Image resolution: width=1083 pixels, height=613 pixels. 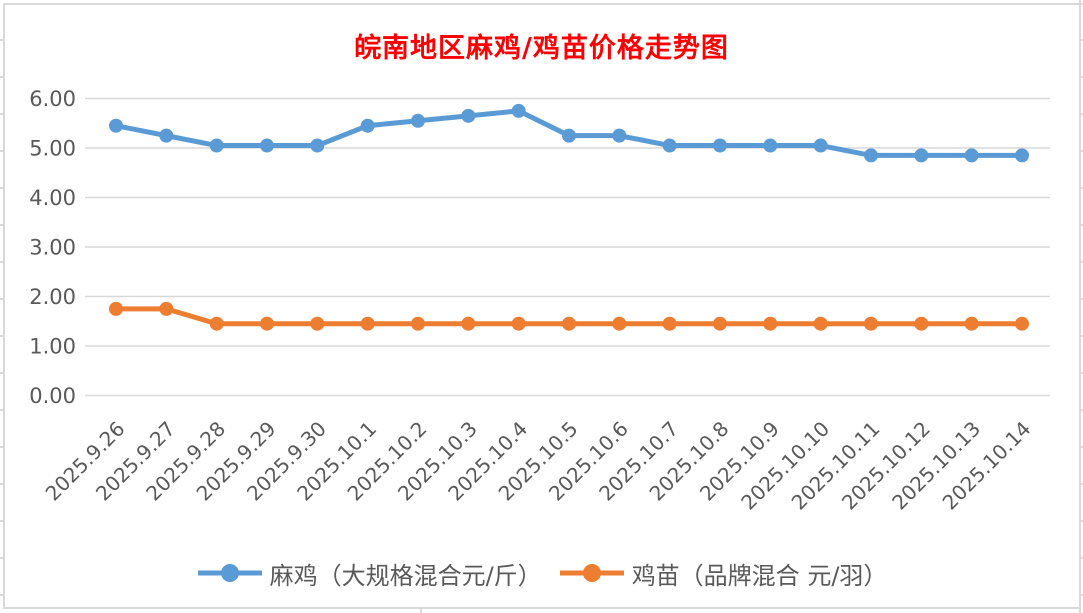 I want to click on chart-title: 皖南地区麻鸡/鸡苗价格走势图, so click(x=541, y=48).